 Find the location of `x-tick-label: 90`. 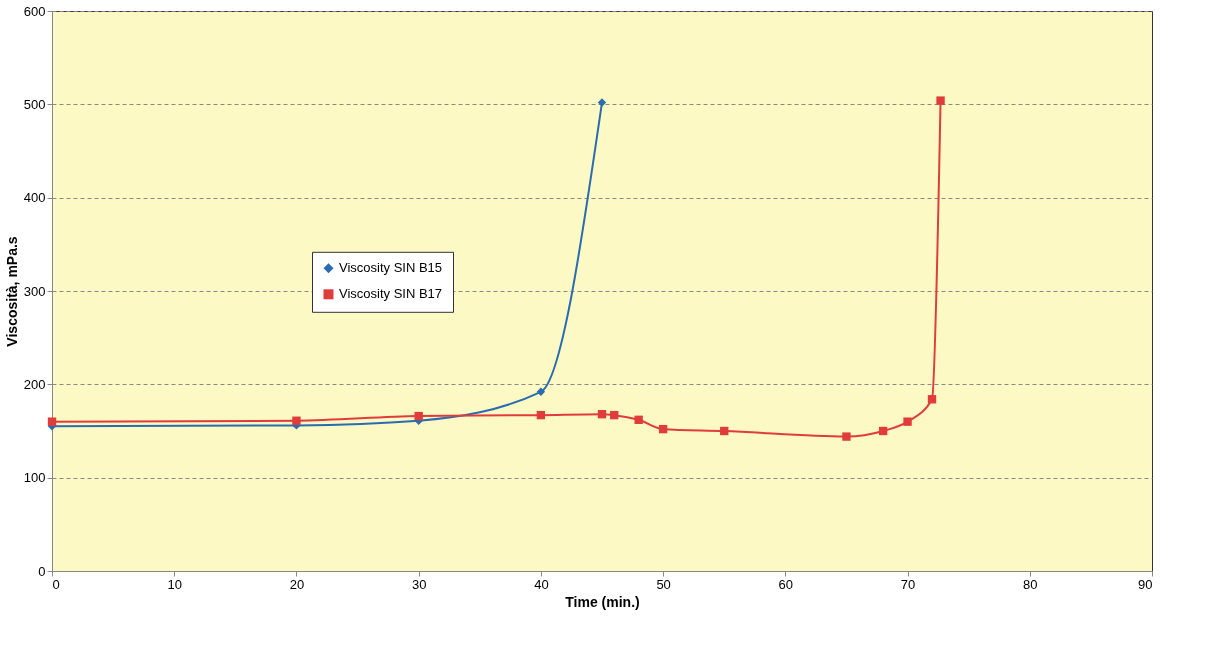

x-tick-label: 90 is located at coordinates (1145, 584).